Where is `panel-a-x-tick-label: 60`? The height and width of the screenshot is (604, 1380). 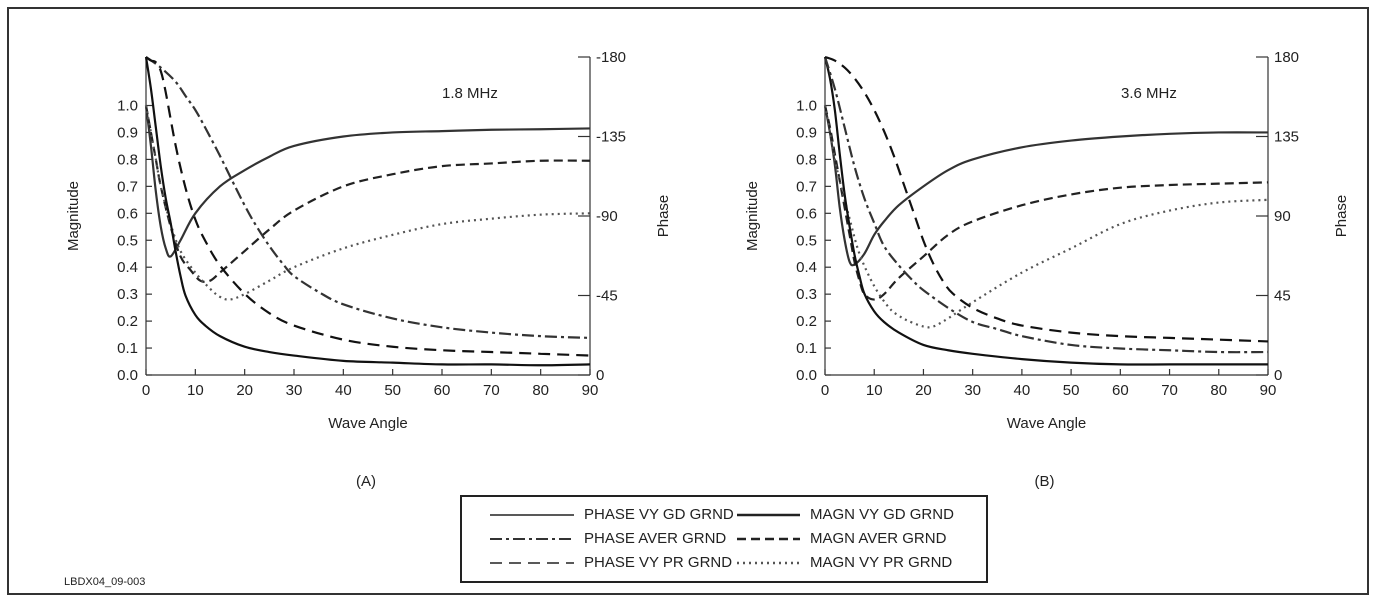
panel-a-x-tick-label: 60 is located at coordinates (442, 390).